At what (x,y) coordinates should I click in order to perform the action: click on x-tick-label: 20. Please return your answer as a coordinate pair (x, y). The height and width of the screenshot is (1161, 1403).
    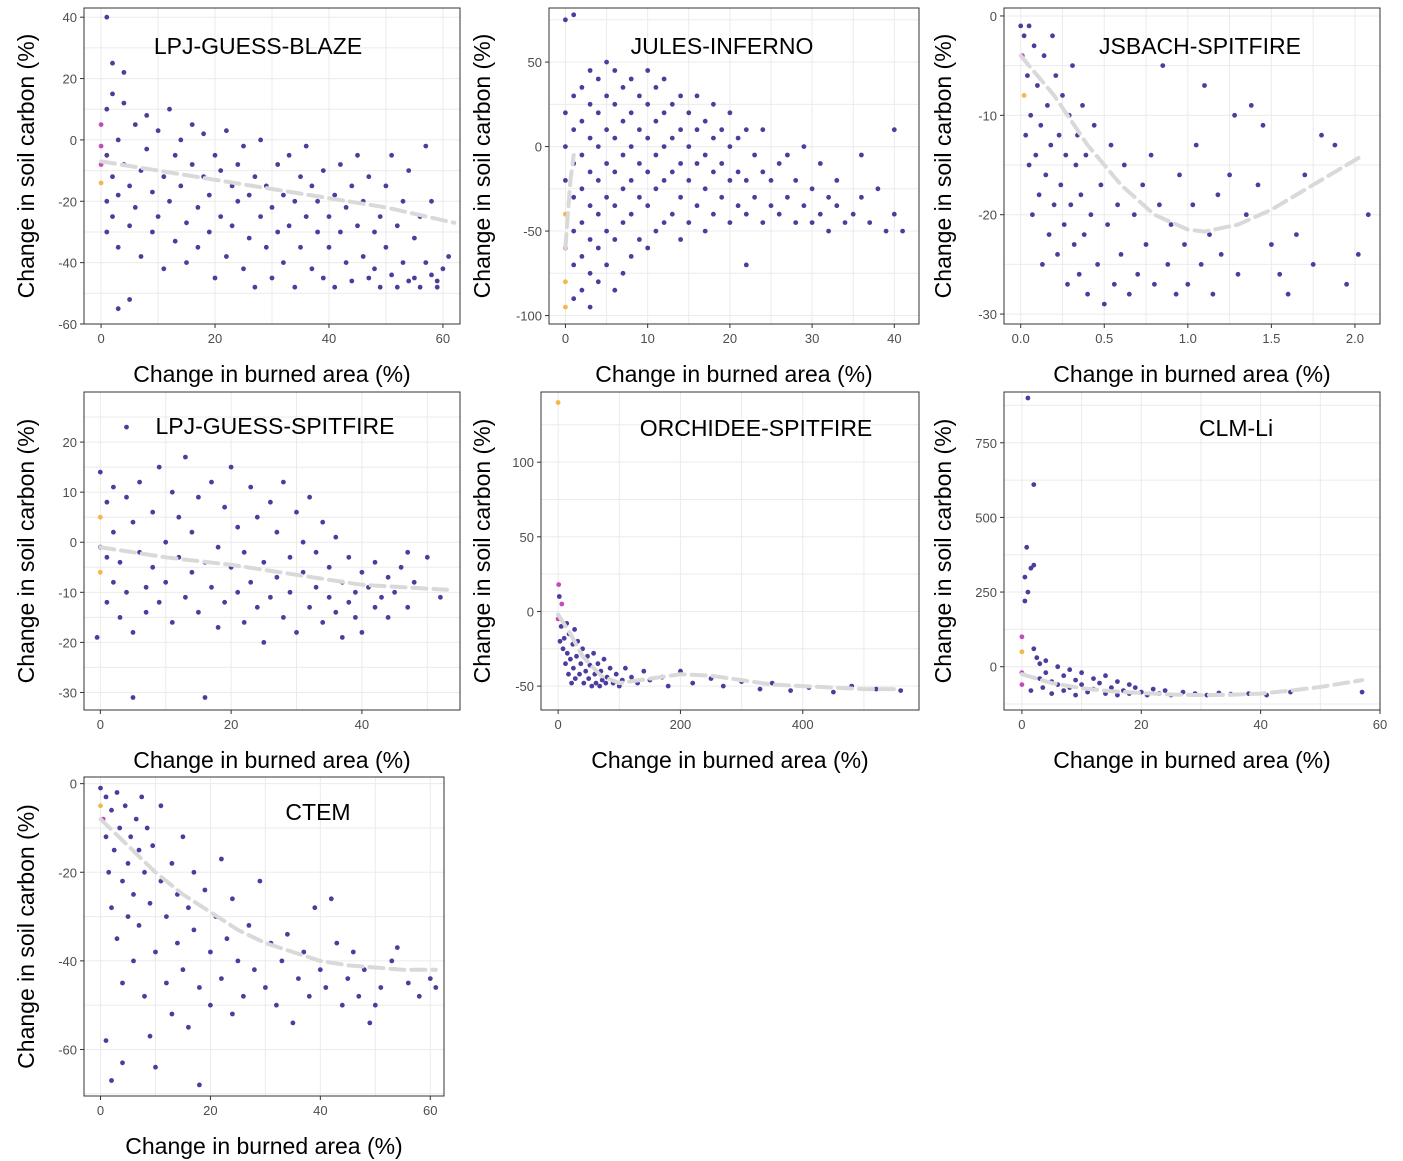
    Looking at the image, I should click on (730, 338).